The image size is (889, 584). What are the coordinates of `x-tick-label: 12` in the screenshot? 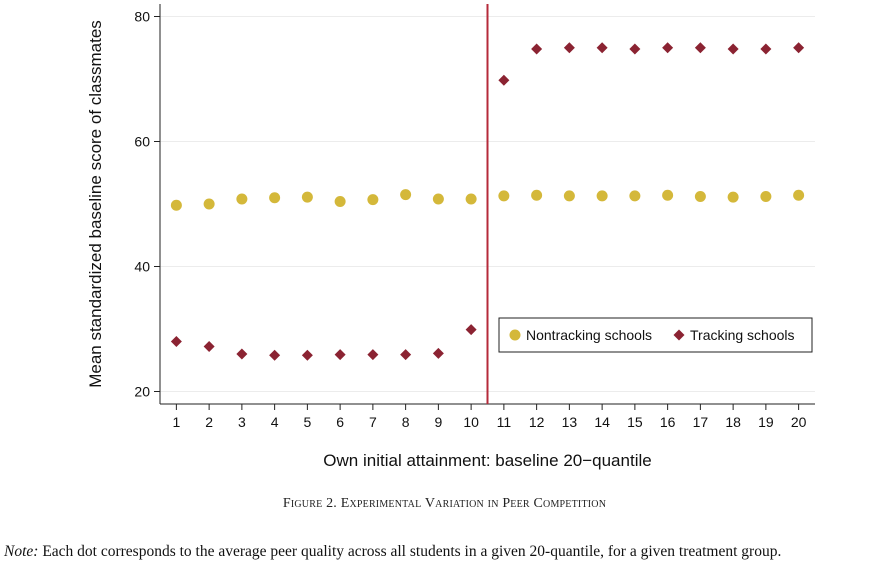 It's located at (537, 422).